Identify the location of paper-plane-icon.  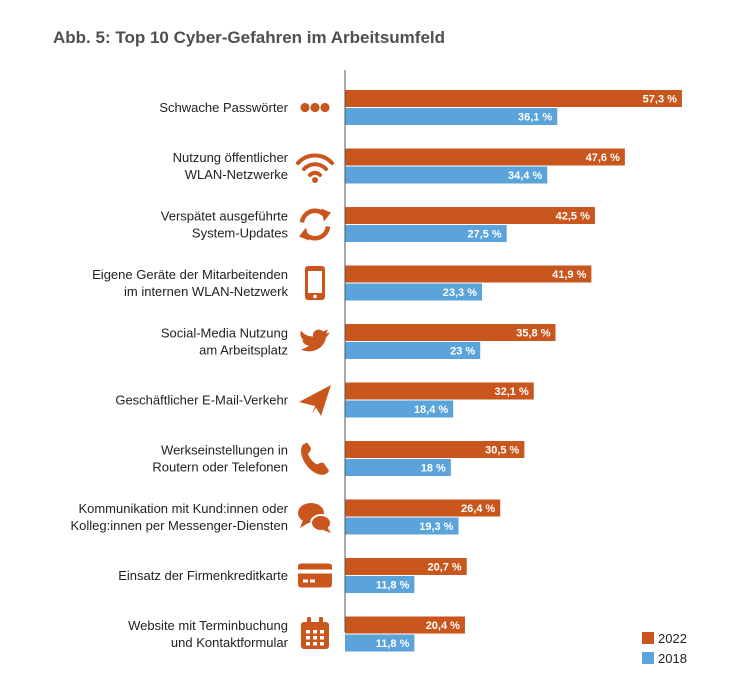
(315, 400).